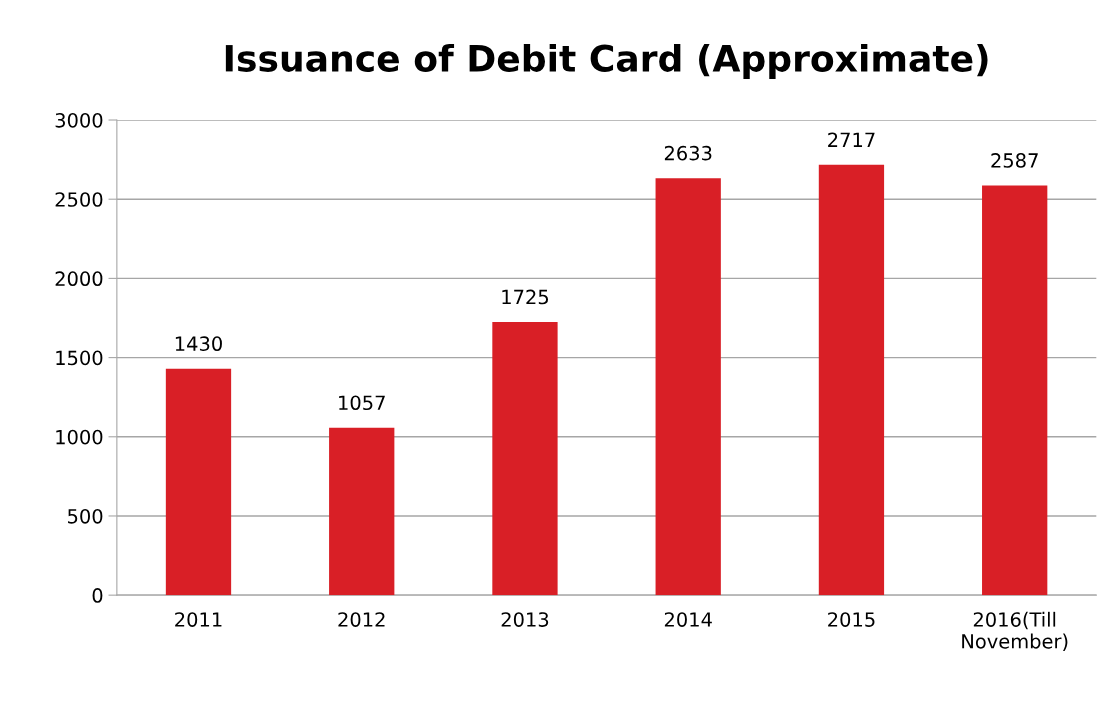 The width and height of the screenshot is (1113, 706). I want to click on y-tick-label: 2500, so click(79, 199).